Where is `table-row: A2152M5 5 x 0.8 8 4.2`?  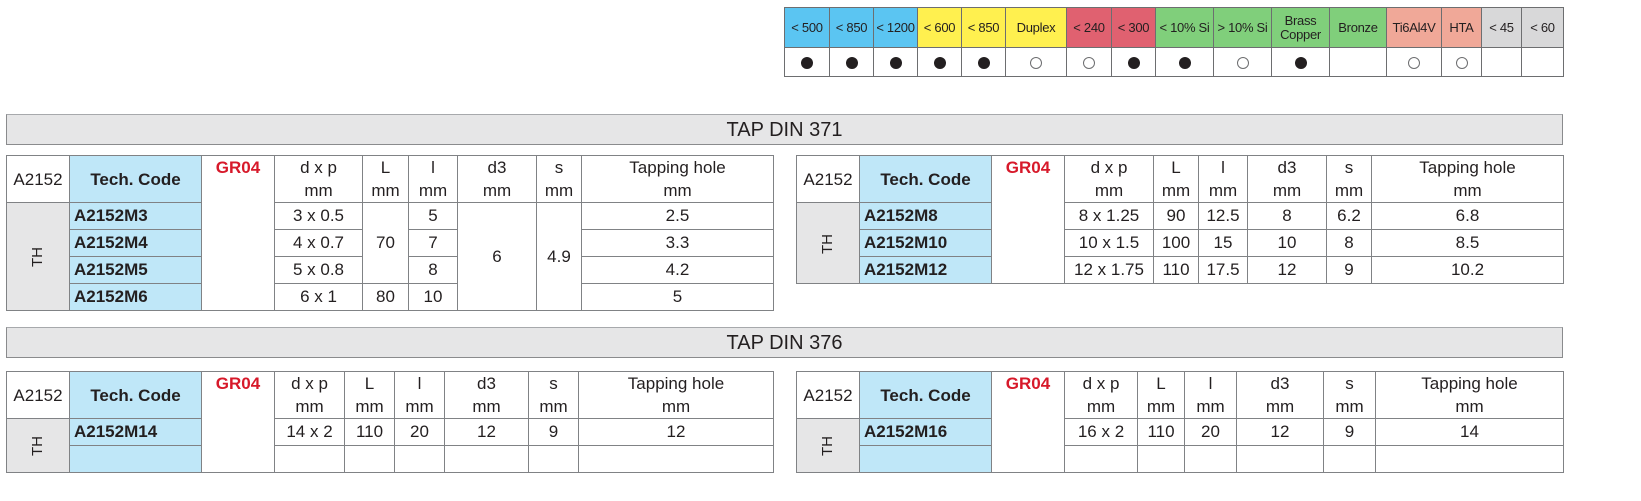
table-row: A2152M5 5 x 0.8 8 4.2 is located at coordinates (390, 270).